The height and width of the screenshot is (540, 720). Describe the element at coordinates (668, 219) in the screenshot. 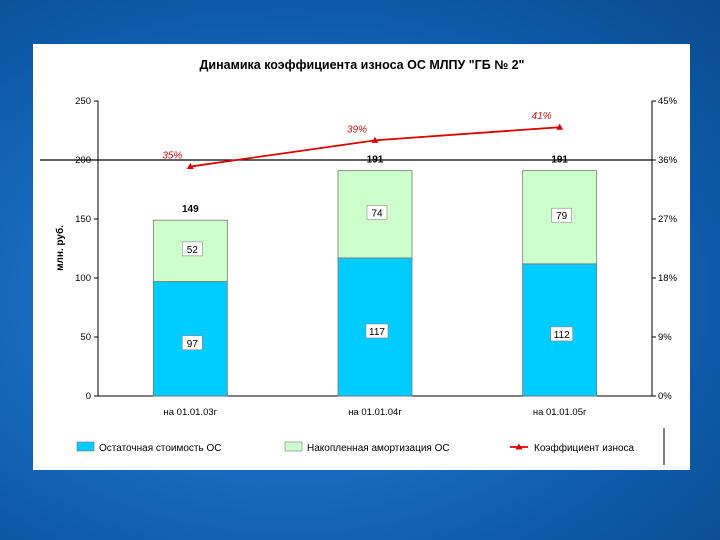

I see `y2-tick-label: 27%` at that location.